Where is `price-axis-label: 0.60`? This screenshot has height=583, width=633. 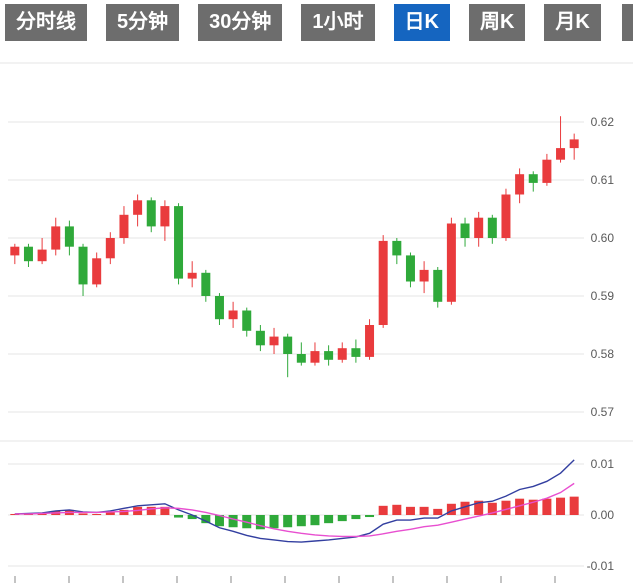 price-axis-label: 0.60 is located at coordinates (603, 238).